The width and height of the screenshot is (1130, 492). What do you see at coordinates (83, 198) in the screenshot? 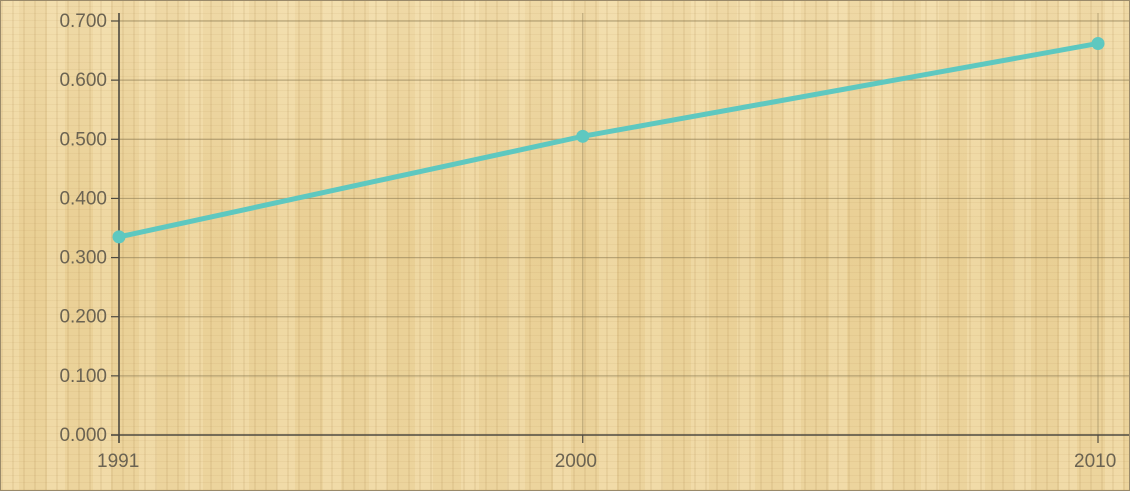
I see `y-tick-label: 0.400` at bounding box center [83, 198].